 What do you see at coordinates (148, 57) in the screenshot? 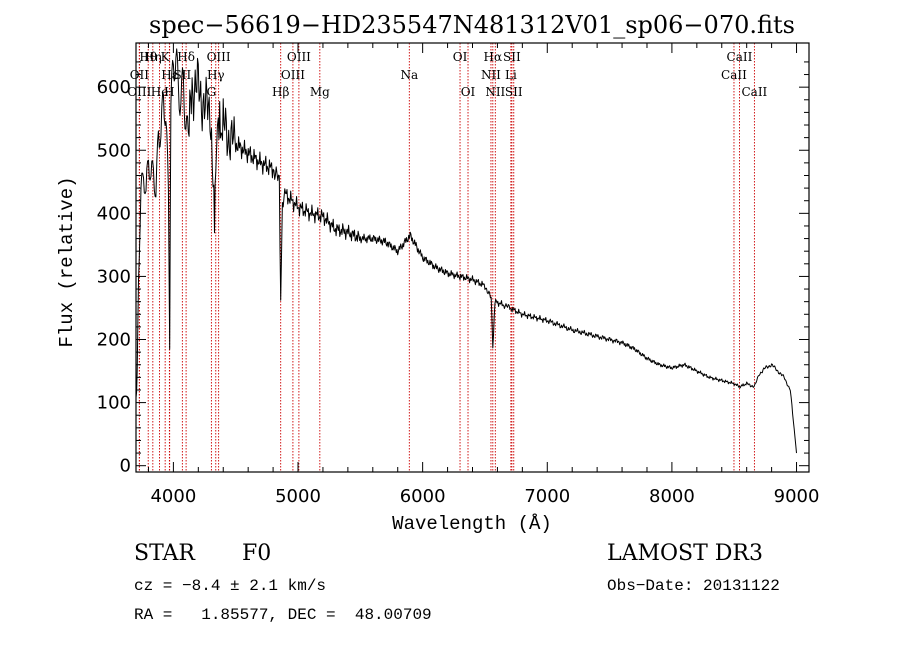
I see `line-marker-label-0: Hθ` at bounding box center [148, 57].